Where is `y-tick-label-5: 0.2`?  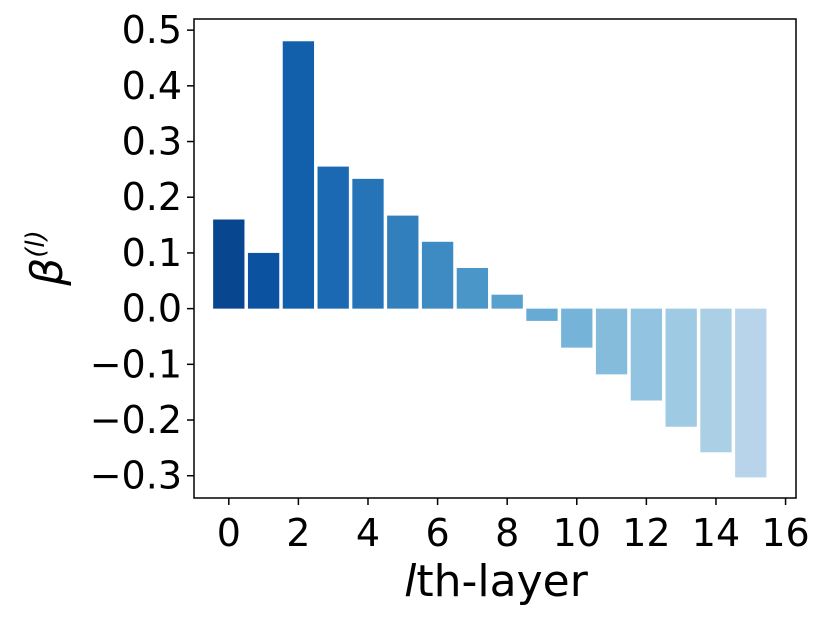 y-tick-label-5: 0.2 is located at coordinates (152, 197).